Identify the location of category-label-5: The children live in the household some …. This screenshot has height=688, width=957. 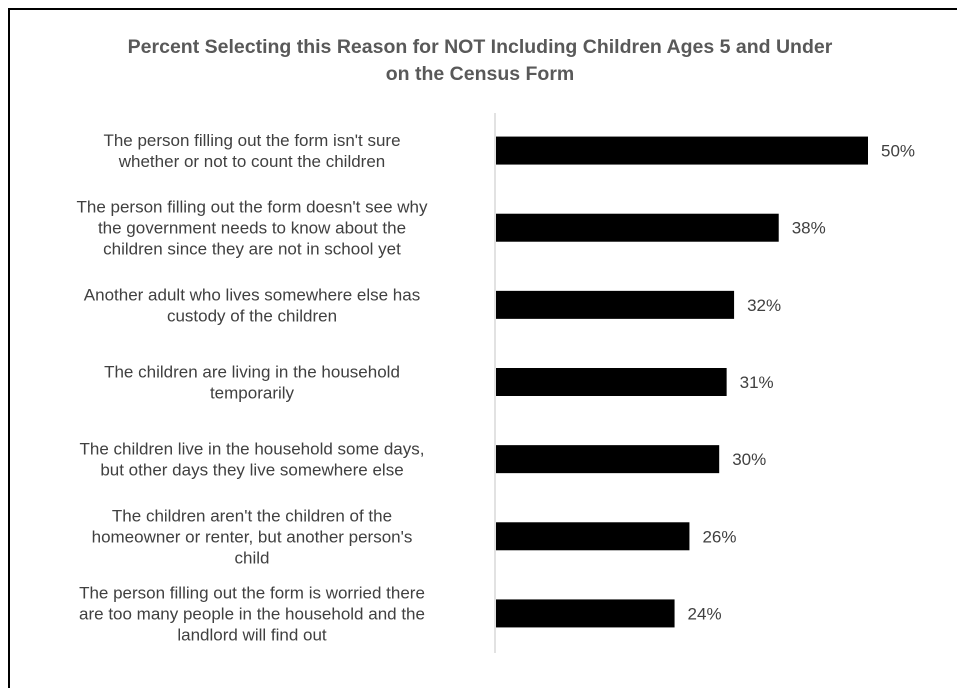
(252, 460).